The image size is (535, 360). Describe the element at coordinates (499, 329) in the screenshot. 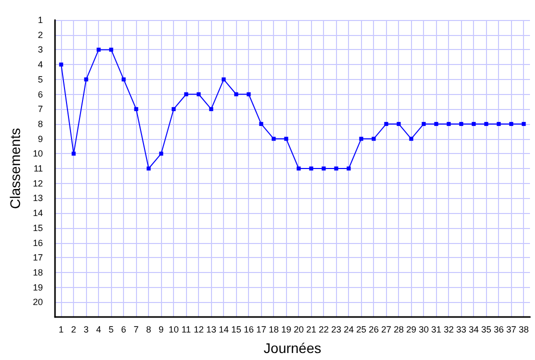

I see `x-tick-label: 36` at that location.